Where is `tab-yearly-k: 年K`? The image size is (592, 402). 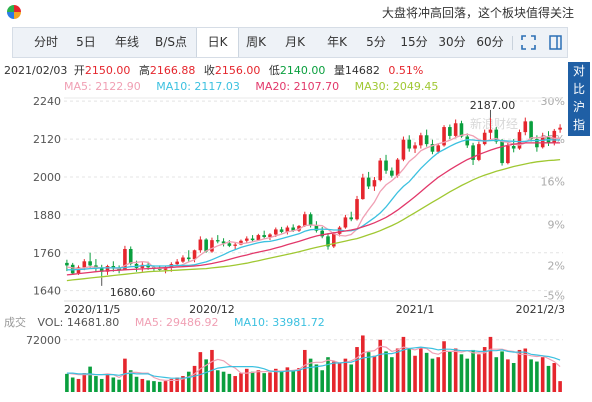
tab-yearly-k: 年K is located at coordinates (337, 42).